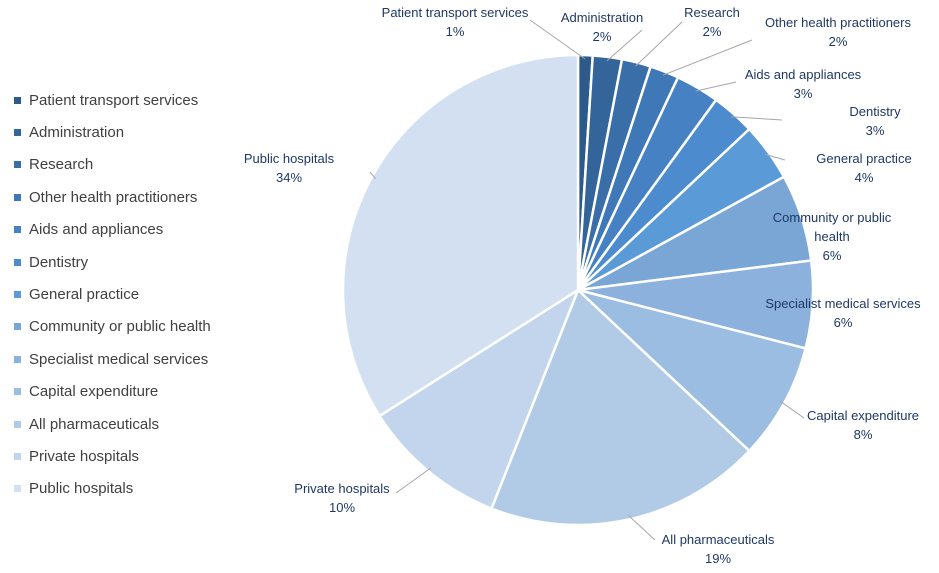  I want to click on leader-line-administration, so click(624, 45).